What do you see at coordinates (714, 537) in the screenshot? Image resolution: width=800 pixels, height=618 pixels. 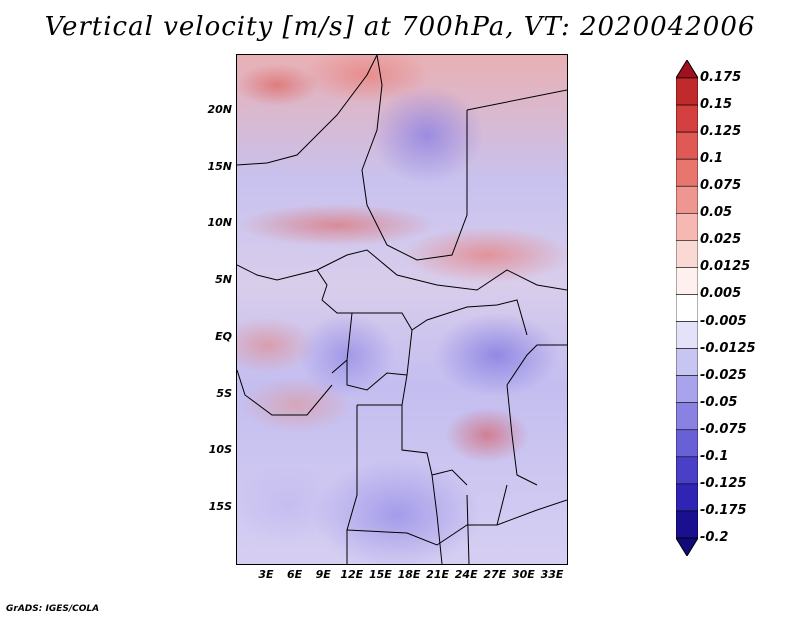 I see `colorbar-tick-label: -0.2` at bounding box center [714, 537].